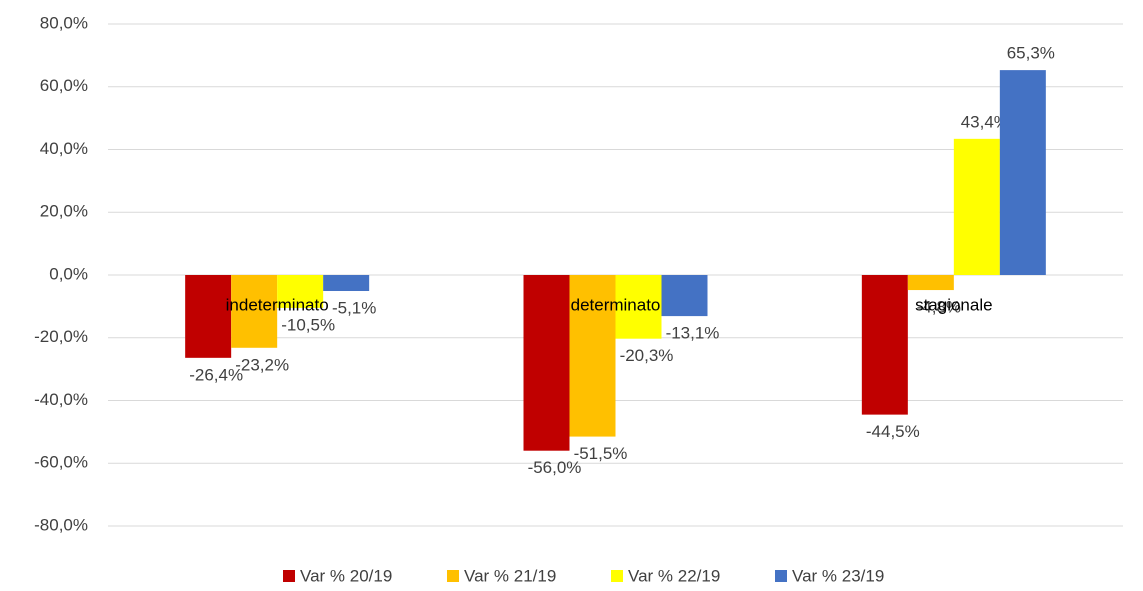 The width and height of the screenshot is (1143, 591). What do you see at coordinates (346, 575) in the screenshot?
I see `legend-label: Var % 20/19` at bounding box center [346, 575].